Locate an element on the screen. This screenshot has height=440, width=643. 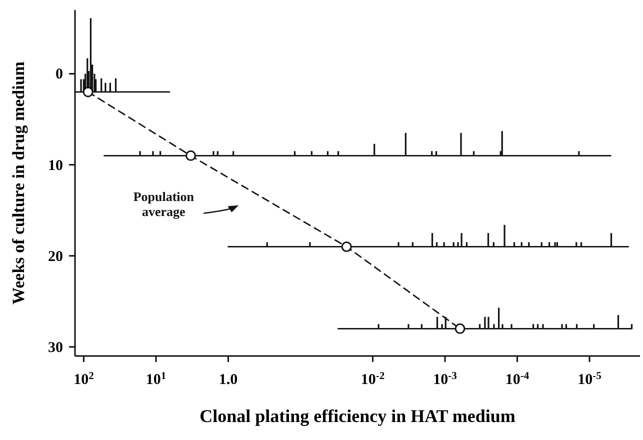
x-tick-label: 10$^{-3}$ is located at coordinates (445, 379).